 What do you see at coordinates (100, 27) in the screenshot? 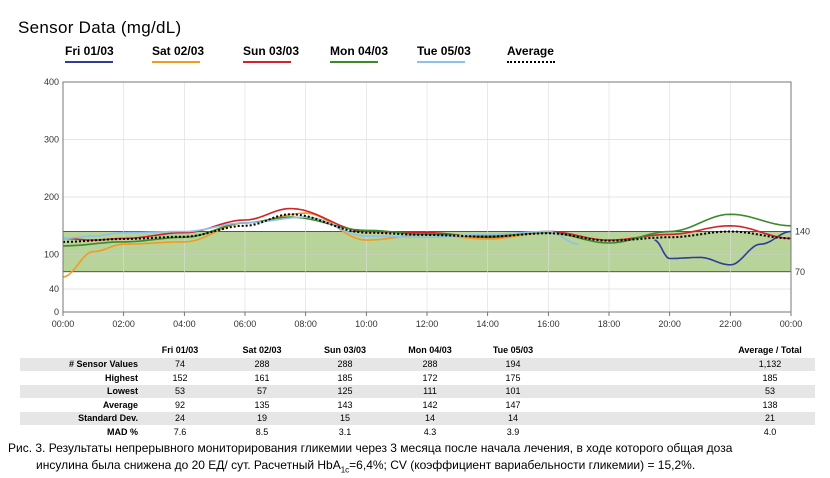
I see `chart-title: Sensor Data (mg/dL)` at bounding box center [100, 27].